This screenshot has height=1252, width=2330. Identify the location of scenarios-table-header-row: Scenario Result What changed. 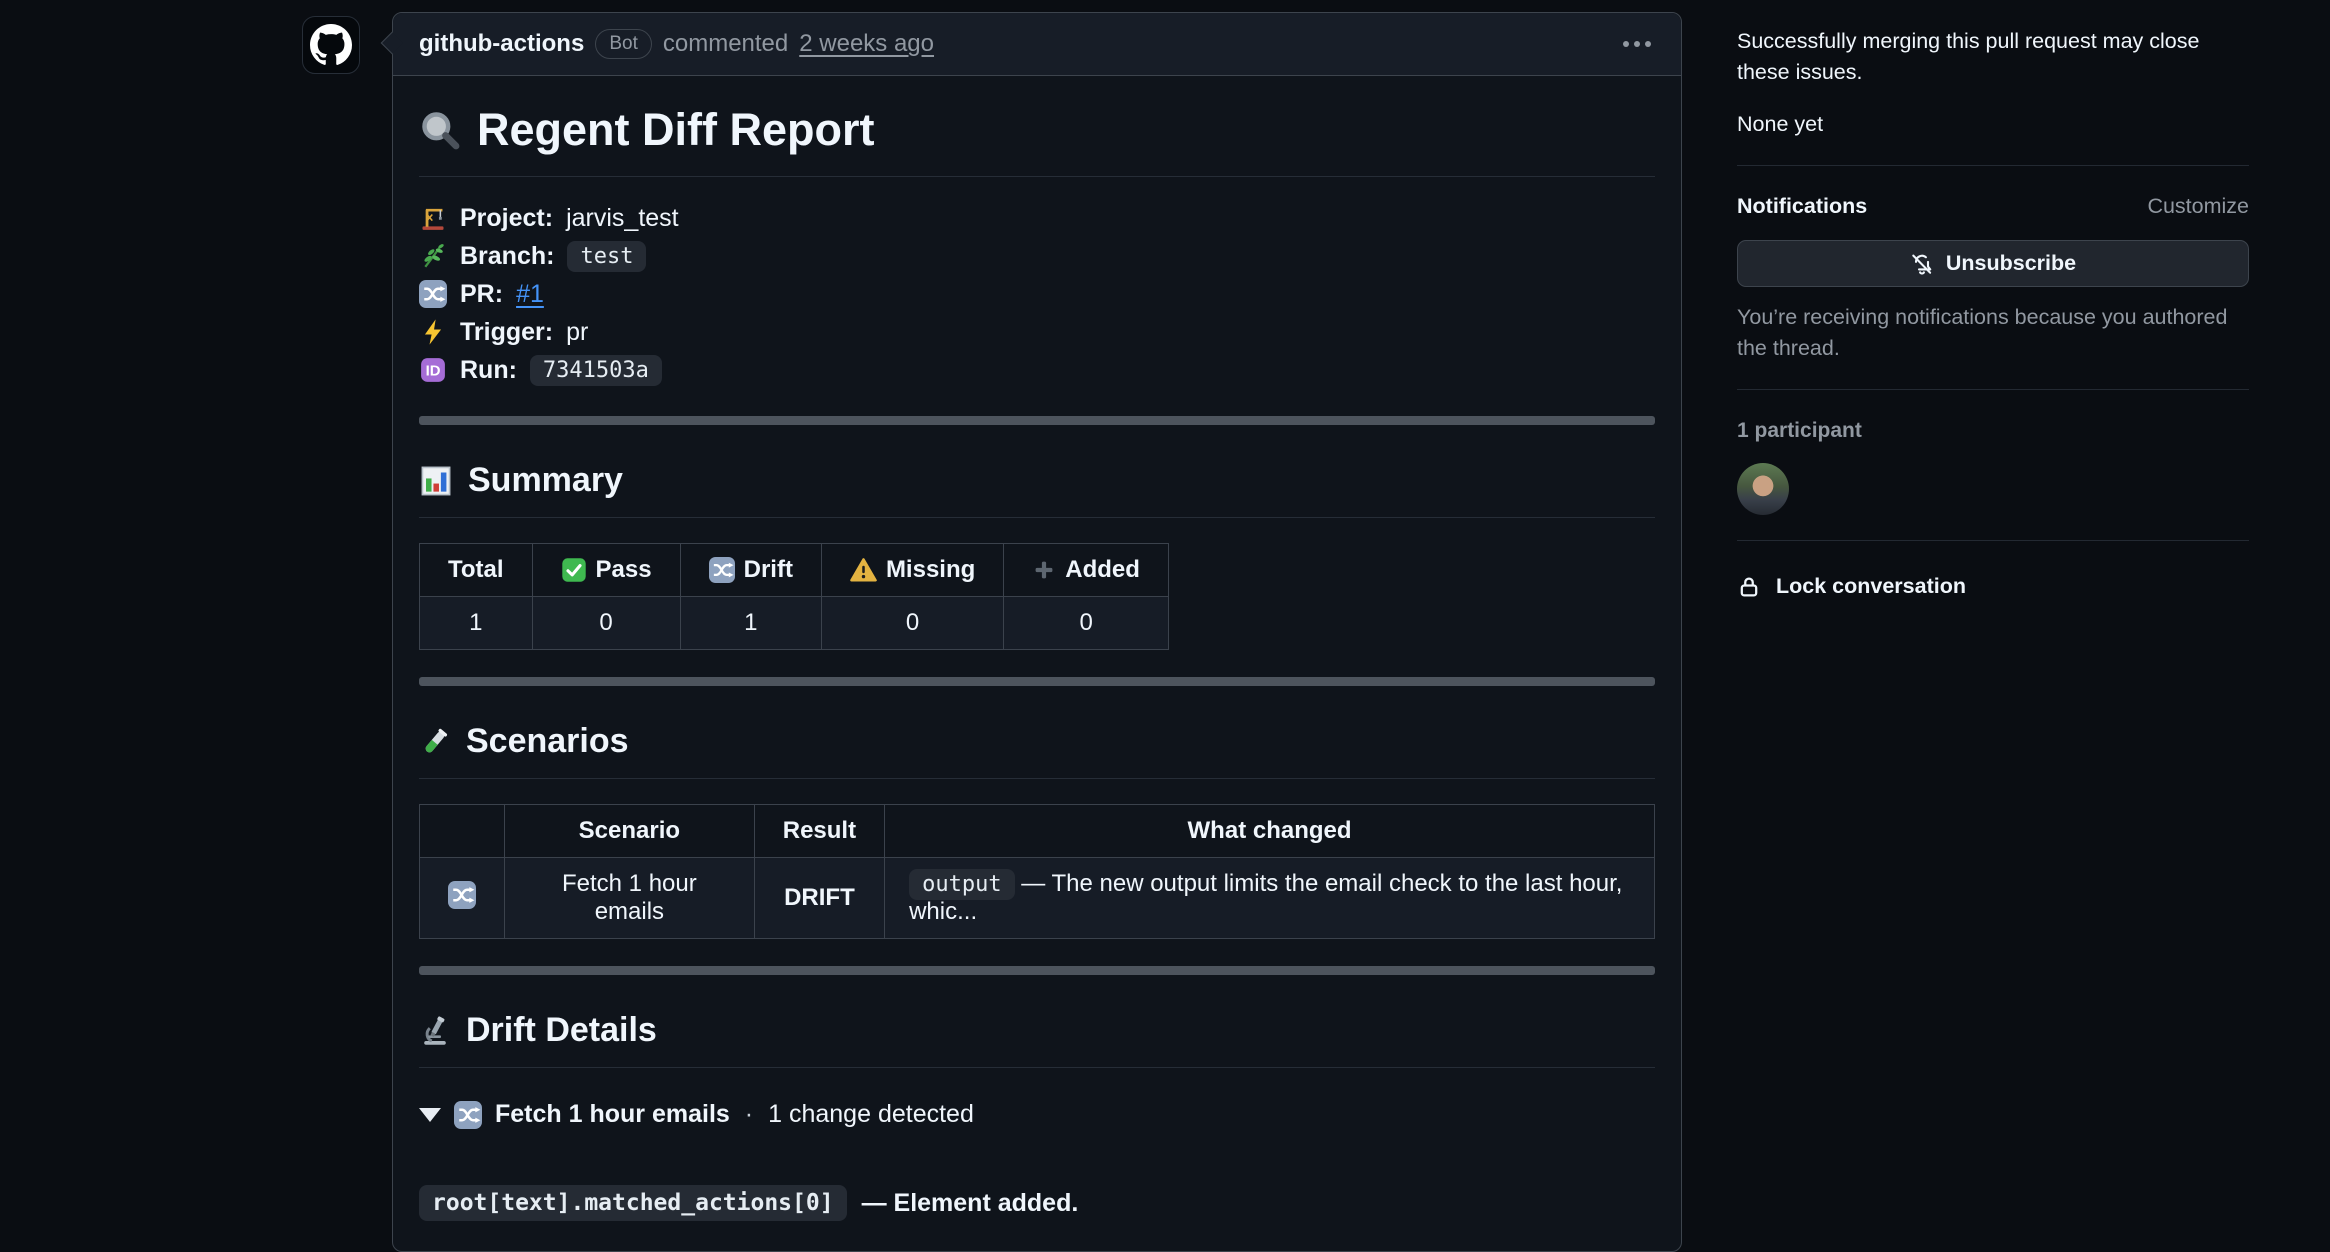
(1037, 831).